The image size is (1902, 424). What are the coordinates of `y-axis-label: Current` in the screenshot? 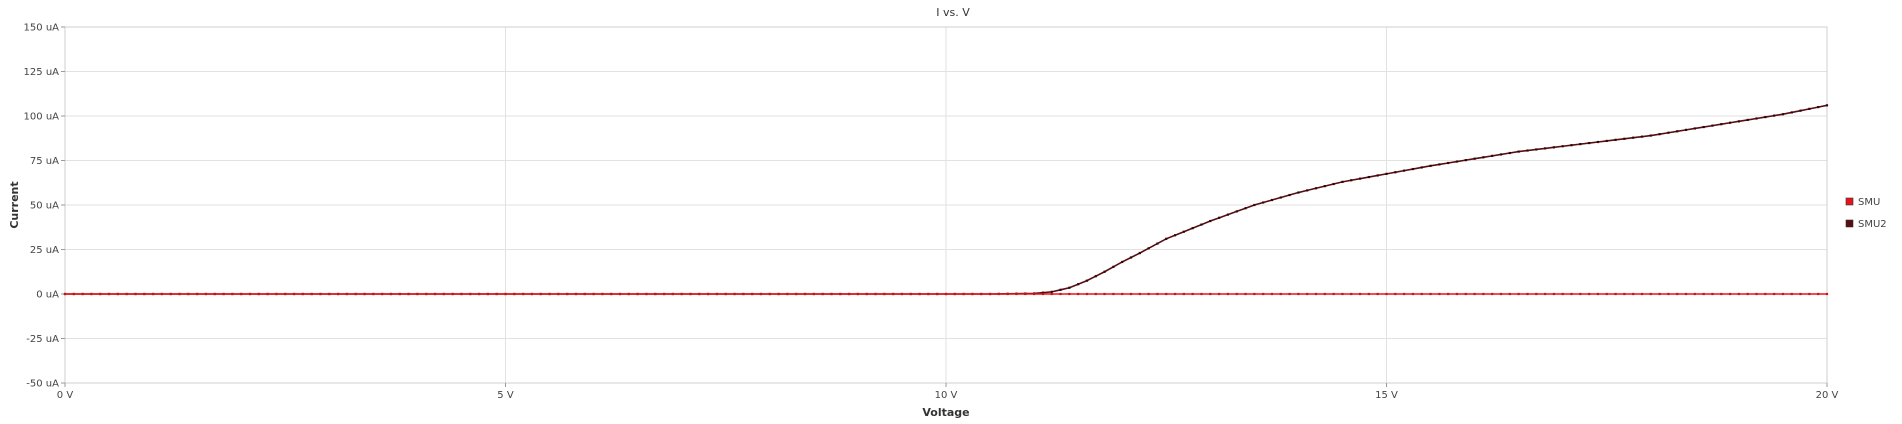 It's located at (14, 204).